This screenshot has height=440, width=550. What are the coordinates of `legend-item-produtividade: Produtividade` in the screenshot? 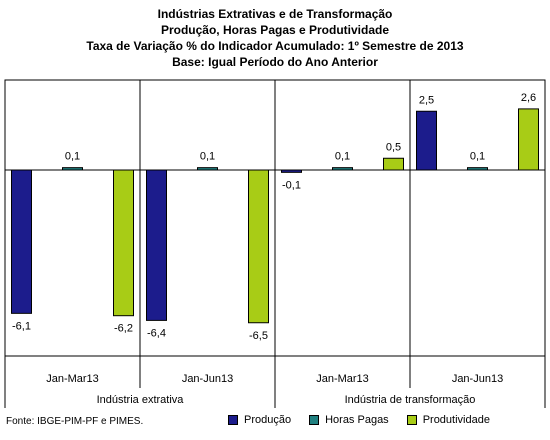 It's located at (448, 420).